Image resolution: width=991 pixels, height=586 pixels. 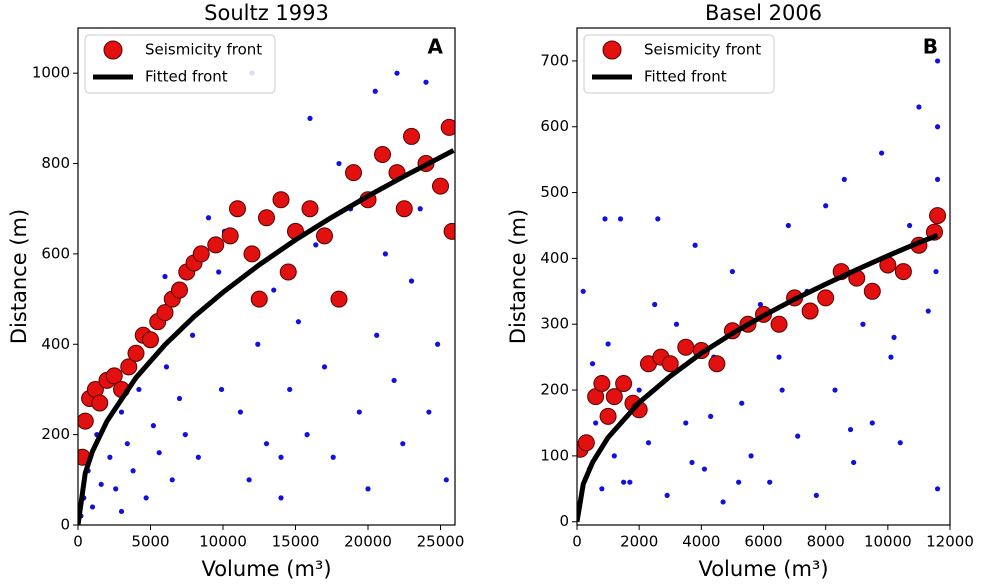 What do you see at coordinates (266, 13) in the screenshot?
I see `chart-title: Soultz 1993` at bounding box center [266, 13].